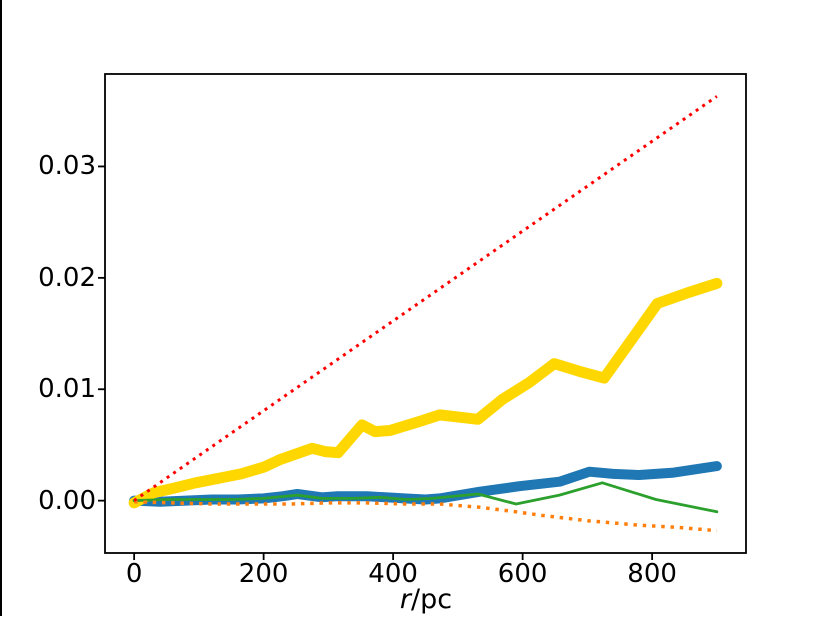 This screenshot has width=830, height=622. I want to click on x-axis-label: r/pc, so click(426, 599).